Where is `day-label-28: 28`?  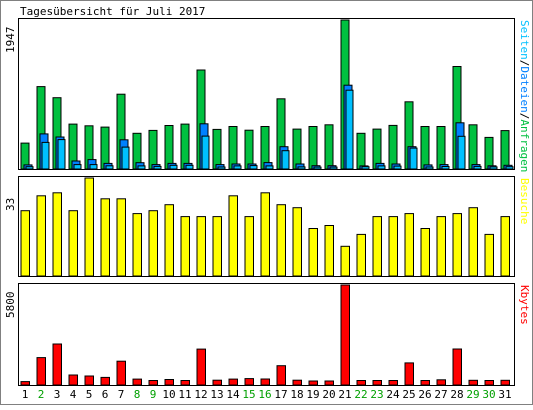 day-label-28: 28 is located at coordinates (456, 394).